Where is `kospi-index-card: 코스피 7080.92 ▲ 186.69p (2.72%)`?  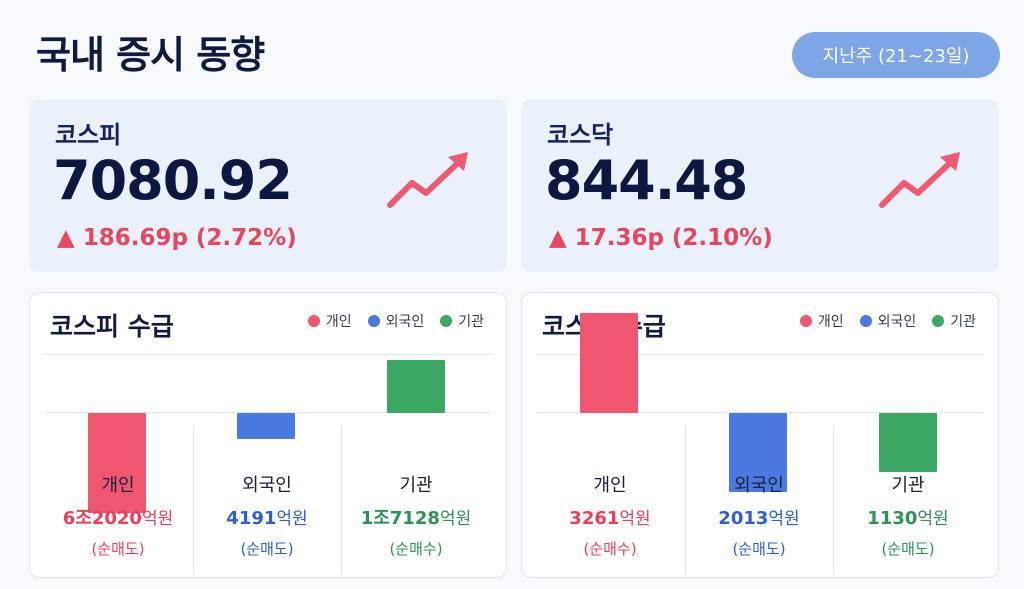 kospi-index-card: 코스피 7080.92 ▲ 186.69p (2.72%) is located at coordinates (268, 185).